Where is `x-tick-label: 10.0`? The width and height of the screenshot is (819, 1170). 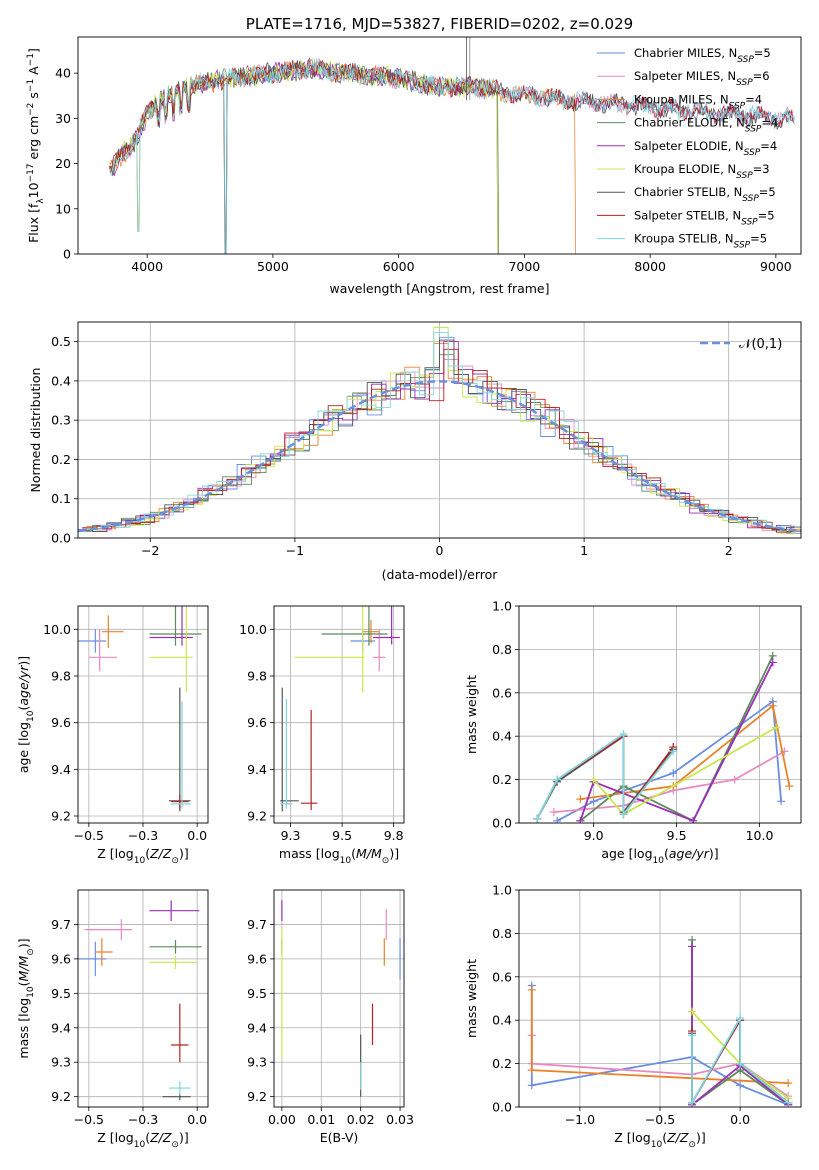
x-tick-label: 10.0 is located at coordinates (760, 835).